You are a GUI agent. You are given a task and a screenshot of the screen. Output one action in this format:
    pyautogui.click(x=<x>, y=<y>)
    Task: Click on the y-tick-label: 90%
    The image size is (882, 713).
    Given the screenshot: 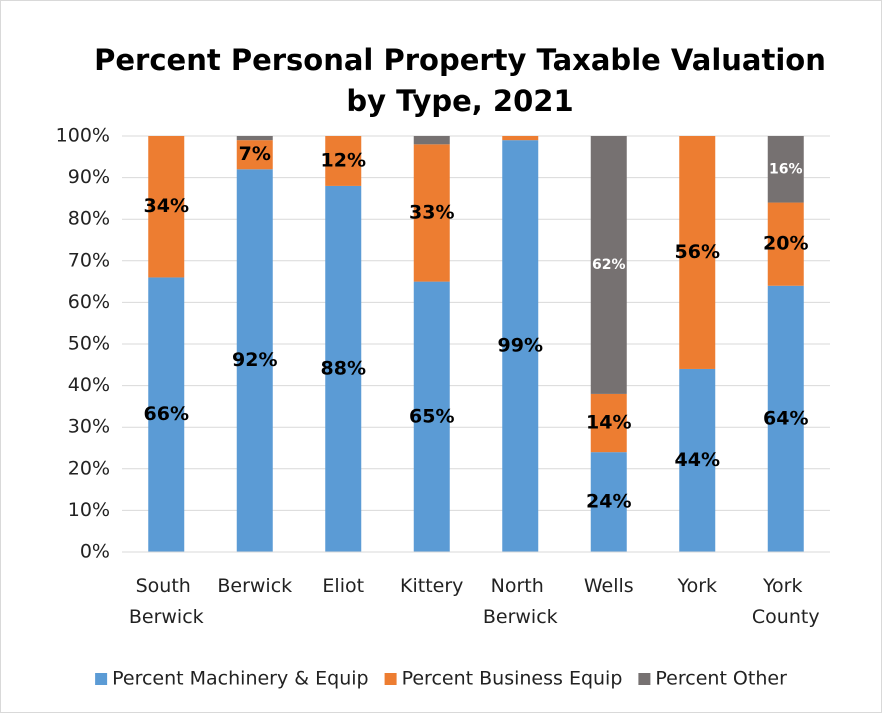 What is the action you would take?
    pyautogui.click(x=89, y=177)
    